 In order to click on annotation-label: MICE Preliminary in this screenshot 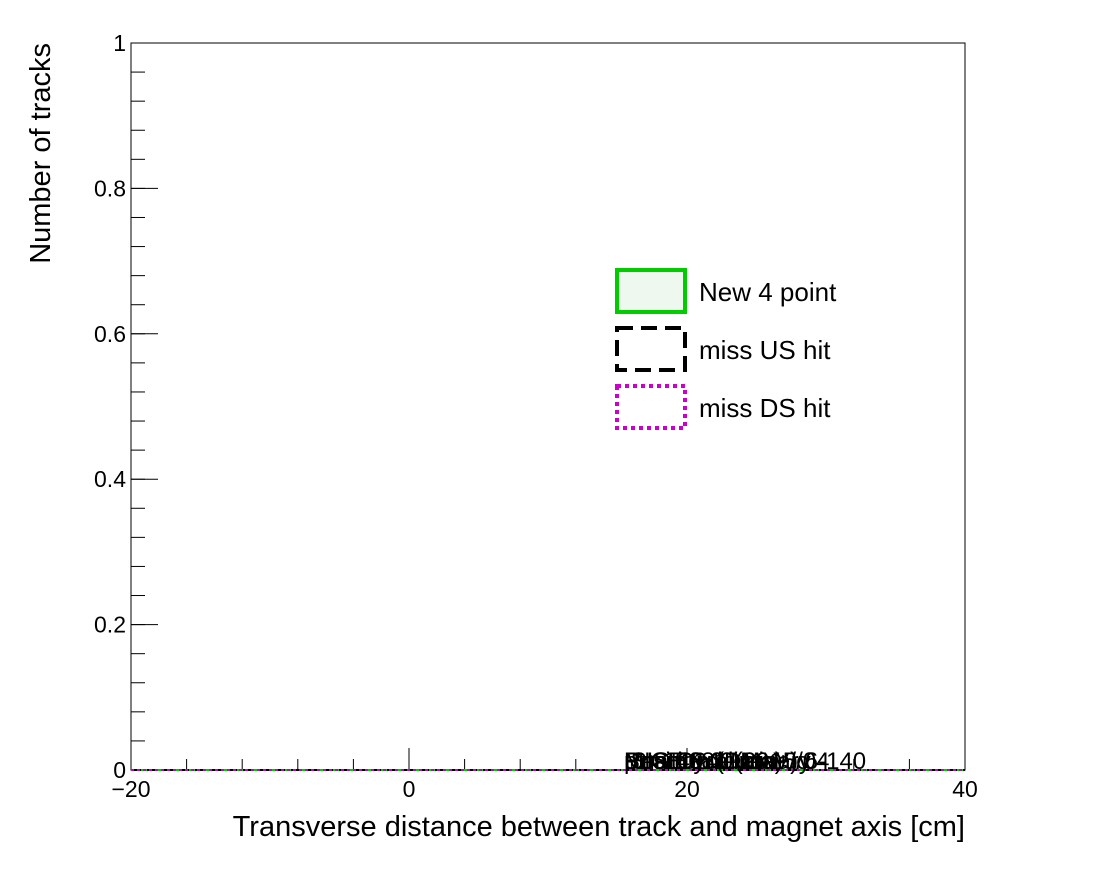, I will do `click(717, 761)`.